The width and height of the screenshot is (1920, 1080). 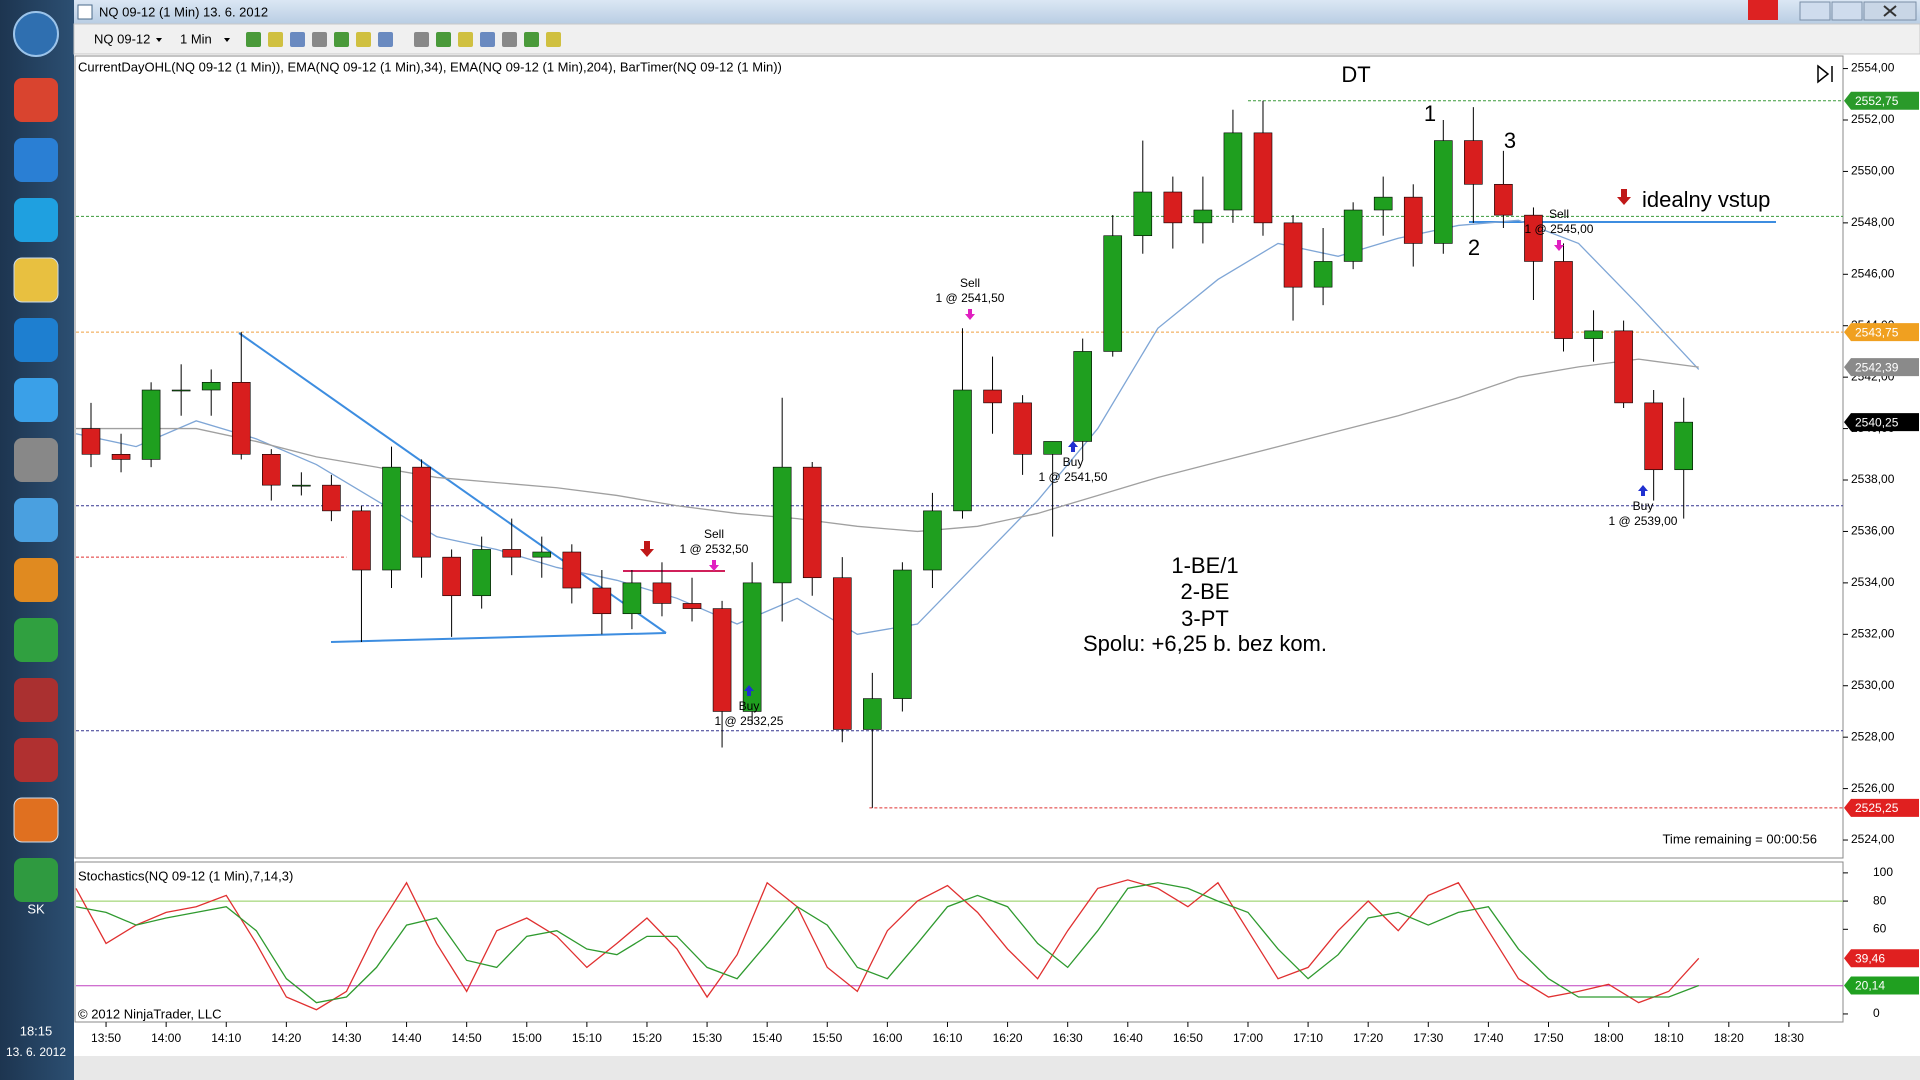 What do you see at coordinates (452, 483) in the screenshot?
I see `trend-line` at bounding box center [452, 483].